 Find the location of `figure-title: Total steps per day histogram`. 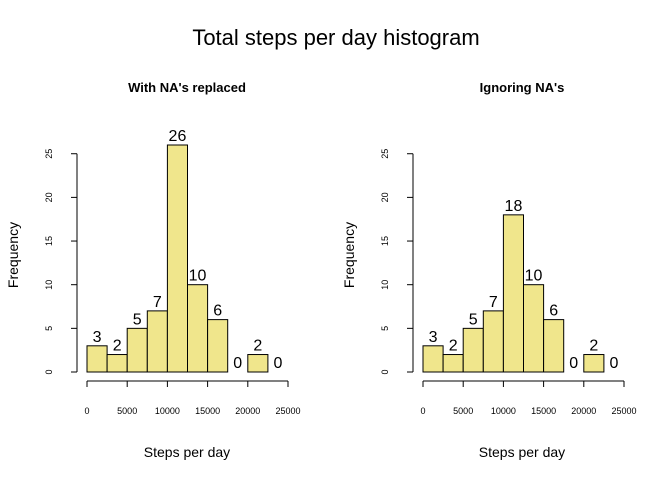

figure-title: Total steps per day histogram is located at coordinates (335, 37).